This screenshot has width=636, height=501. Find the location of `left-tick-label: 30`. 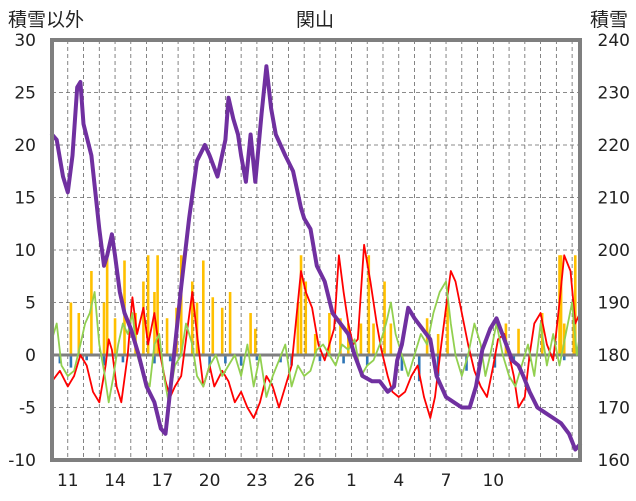

left-tick-label: 30 is located at coordinates (25, 41).